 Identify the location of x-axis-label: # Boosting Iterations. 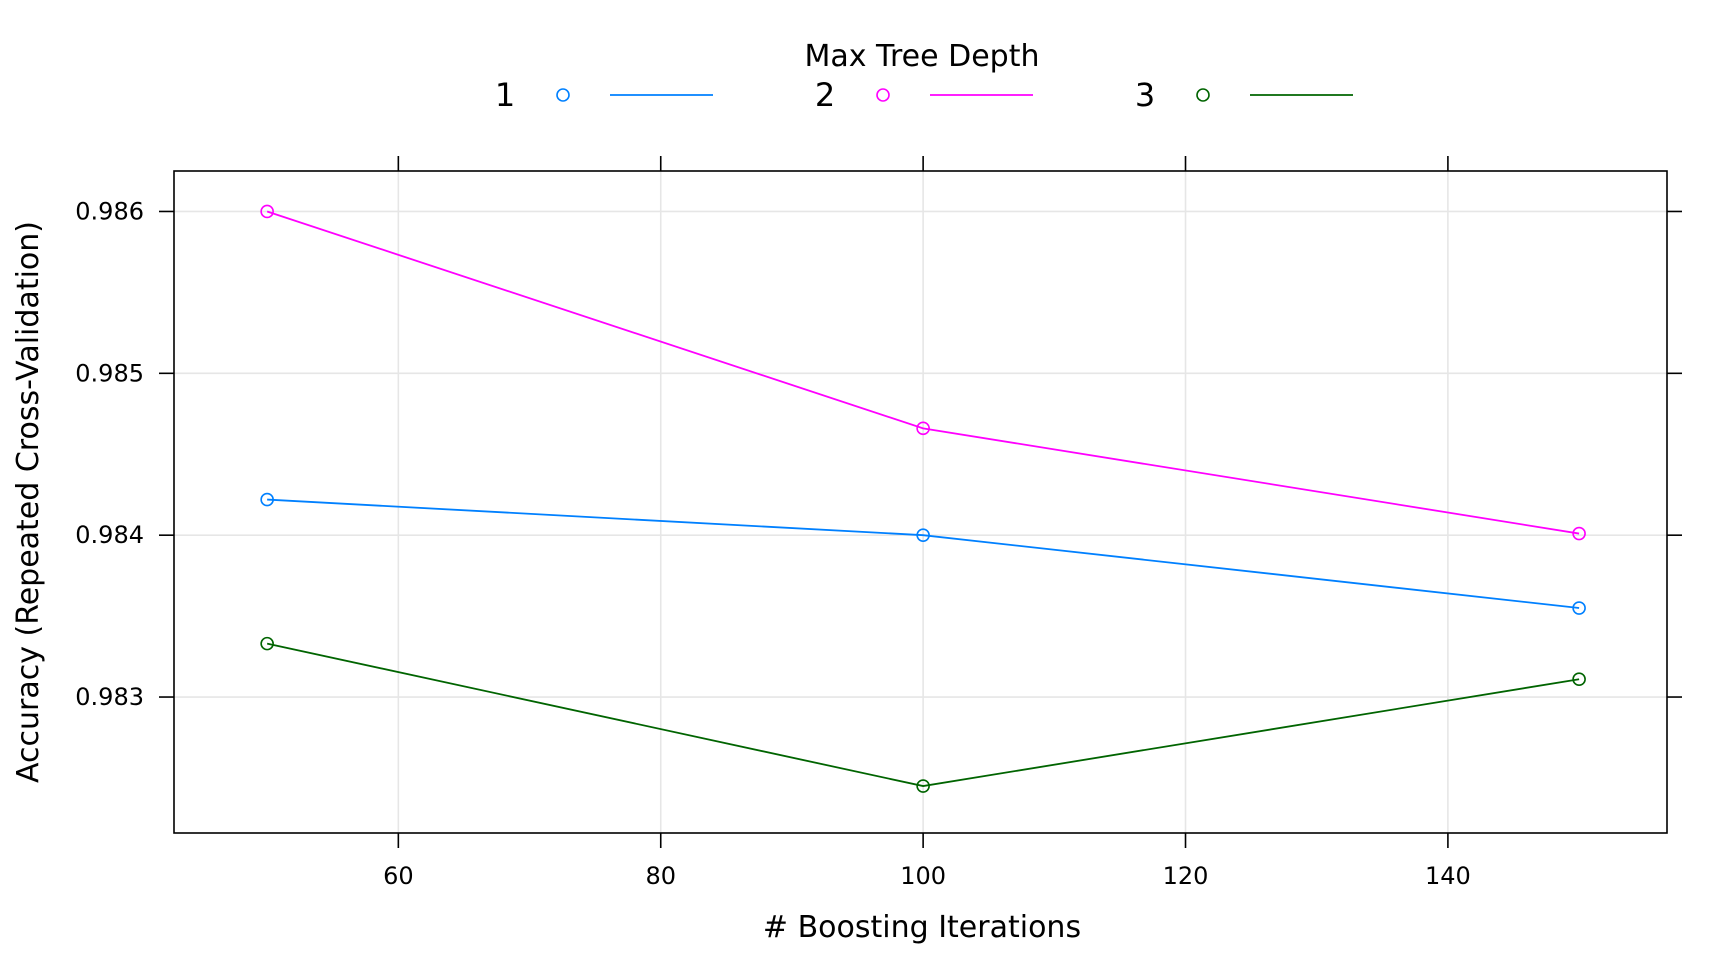
(922, 927).